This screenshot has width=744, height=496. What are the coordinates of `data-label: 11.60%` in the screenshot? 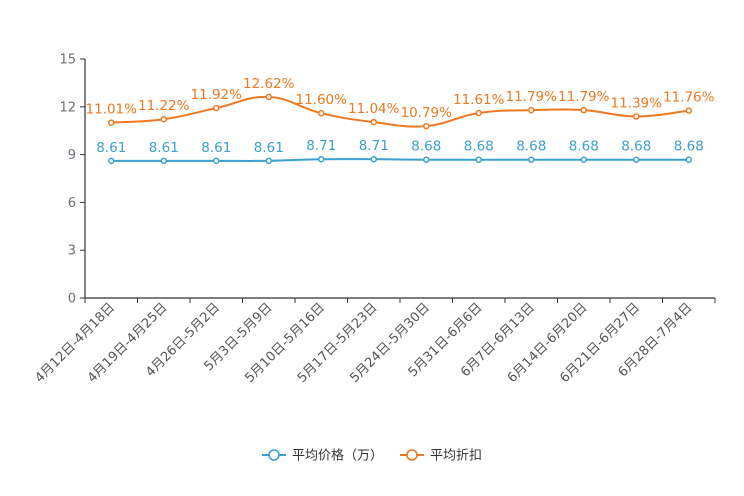 It's located at (322, 100).